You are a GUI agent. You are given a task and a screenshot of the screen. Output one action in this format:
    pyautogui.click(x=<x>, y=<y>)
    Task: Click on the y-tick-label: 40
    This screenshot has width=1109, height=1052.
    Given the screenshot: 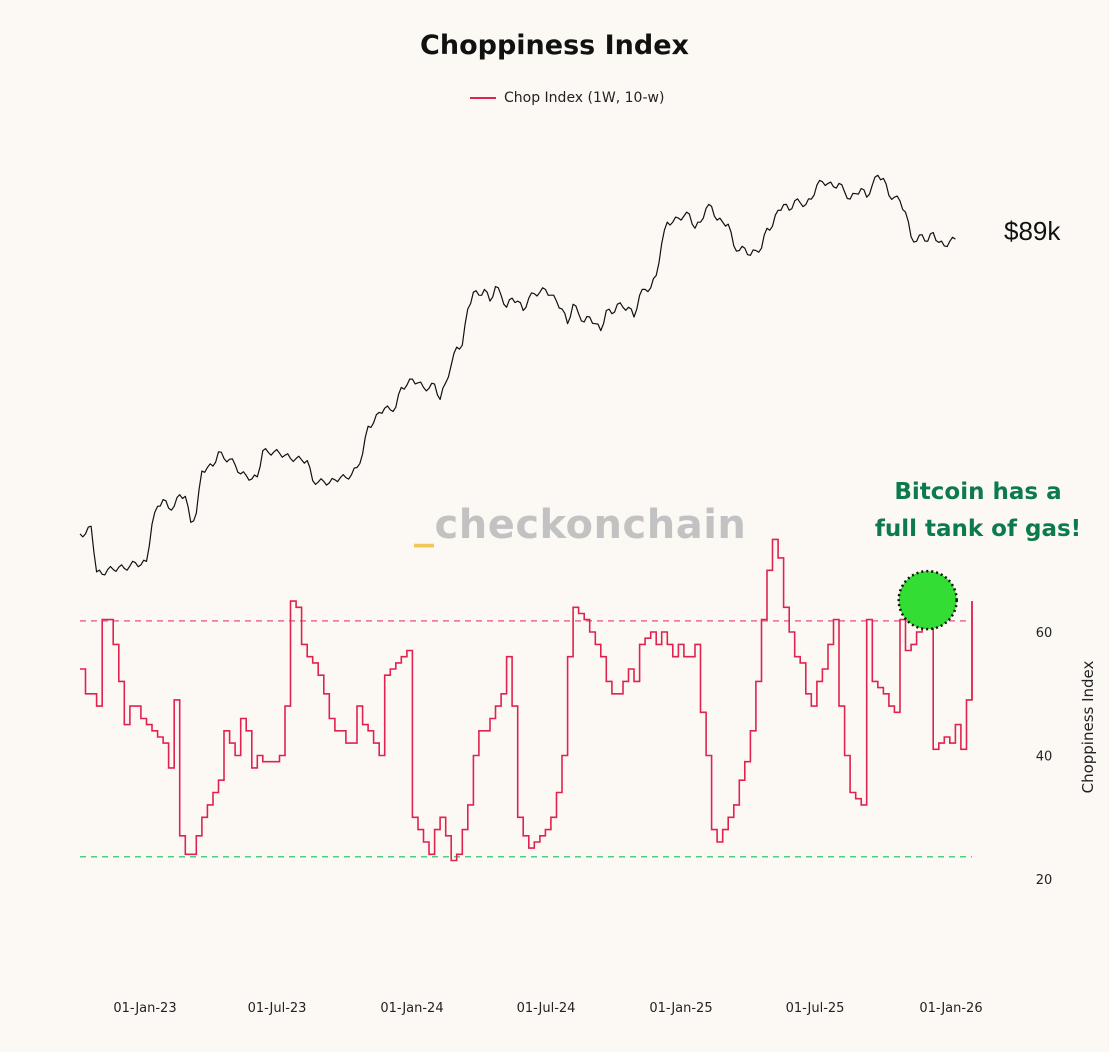 What is the action you would take?
    pyautogui.click(x=1044, y=757)
    